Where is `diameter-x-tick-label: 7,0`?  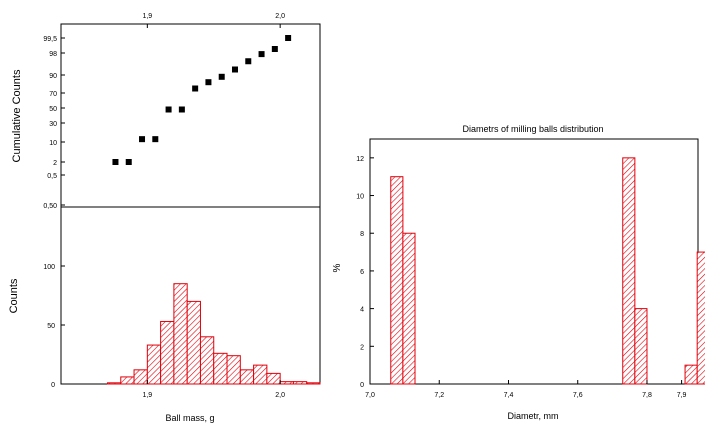
diameter-x-tick-label: 7,0 is located at coordinates (370, 395).